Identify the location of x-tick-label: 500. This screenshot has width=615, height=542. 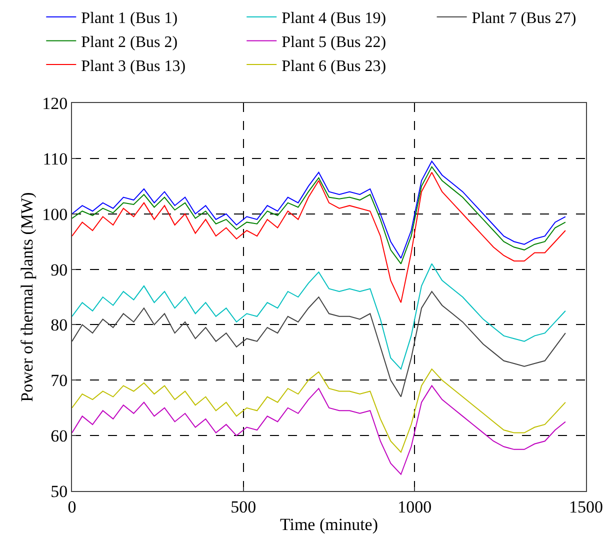
(243, 506).